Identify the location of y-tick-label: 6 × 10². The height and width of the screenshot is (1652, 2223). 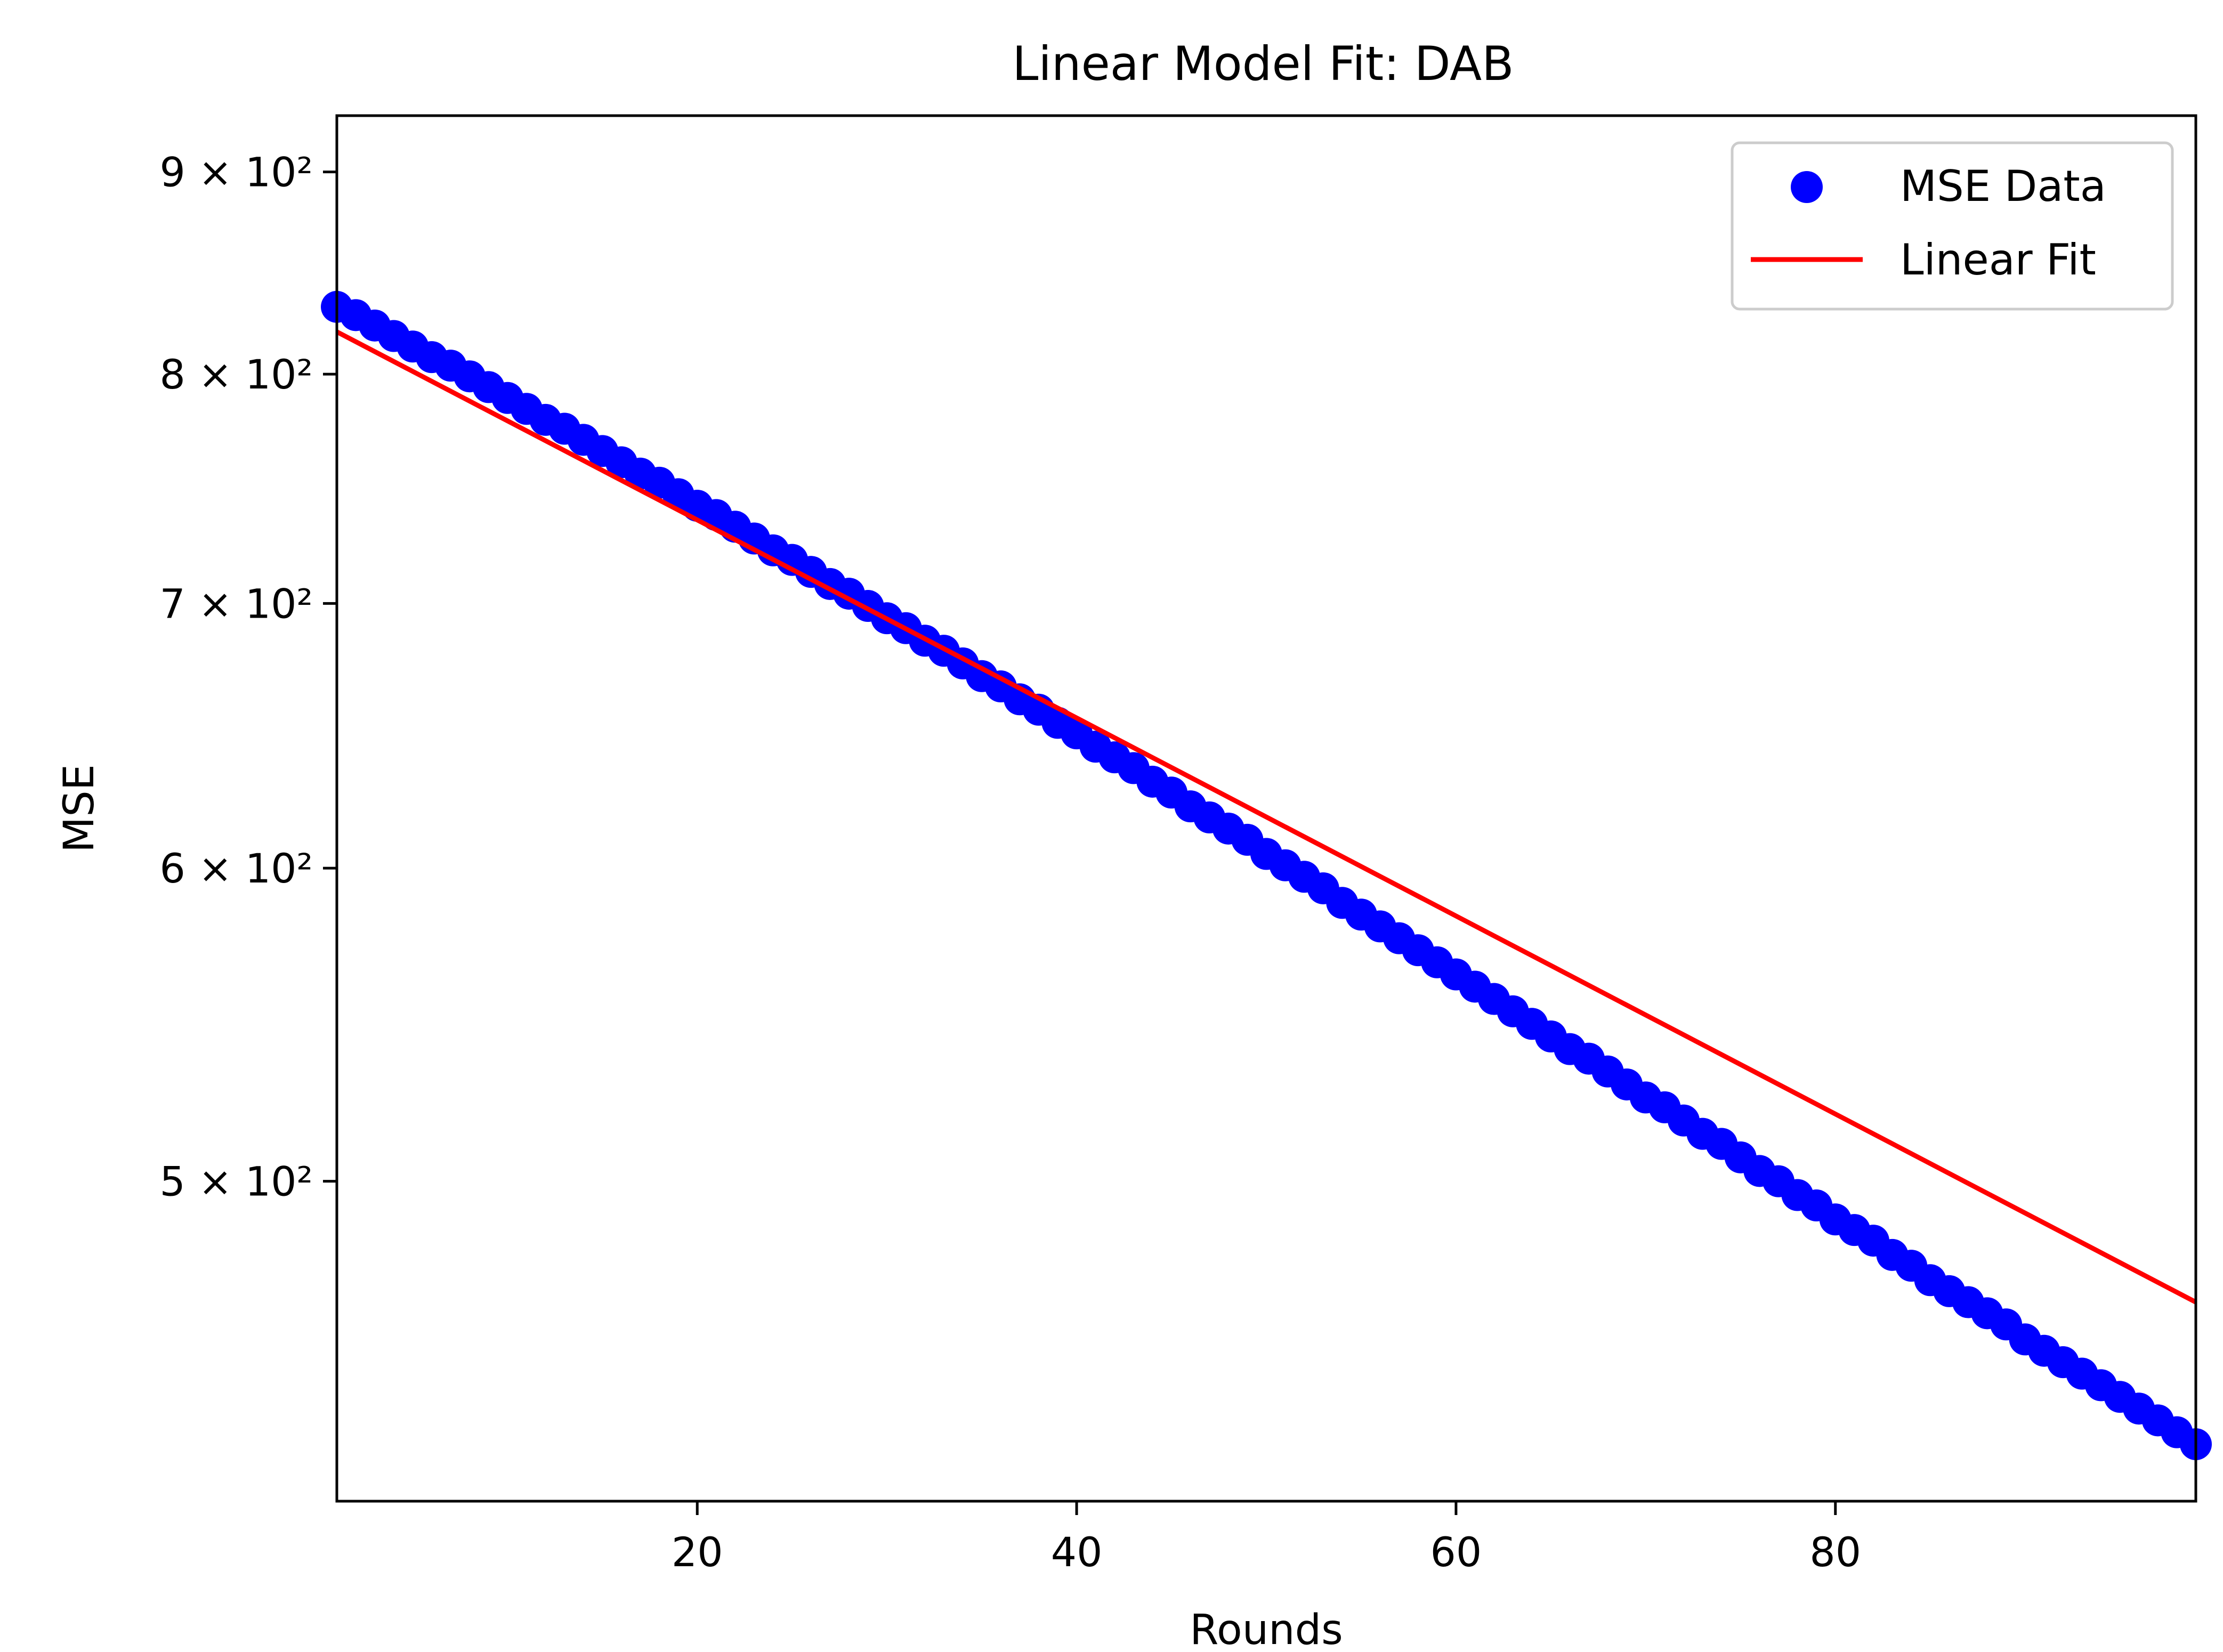
(236, 869).